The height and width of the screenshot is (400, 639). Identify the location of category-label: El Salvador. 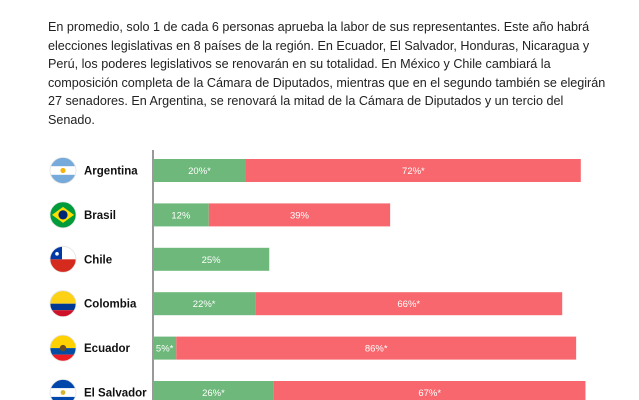
(115, 394).